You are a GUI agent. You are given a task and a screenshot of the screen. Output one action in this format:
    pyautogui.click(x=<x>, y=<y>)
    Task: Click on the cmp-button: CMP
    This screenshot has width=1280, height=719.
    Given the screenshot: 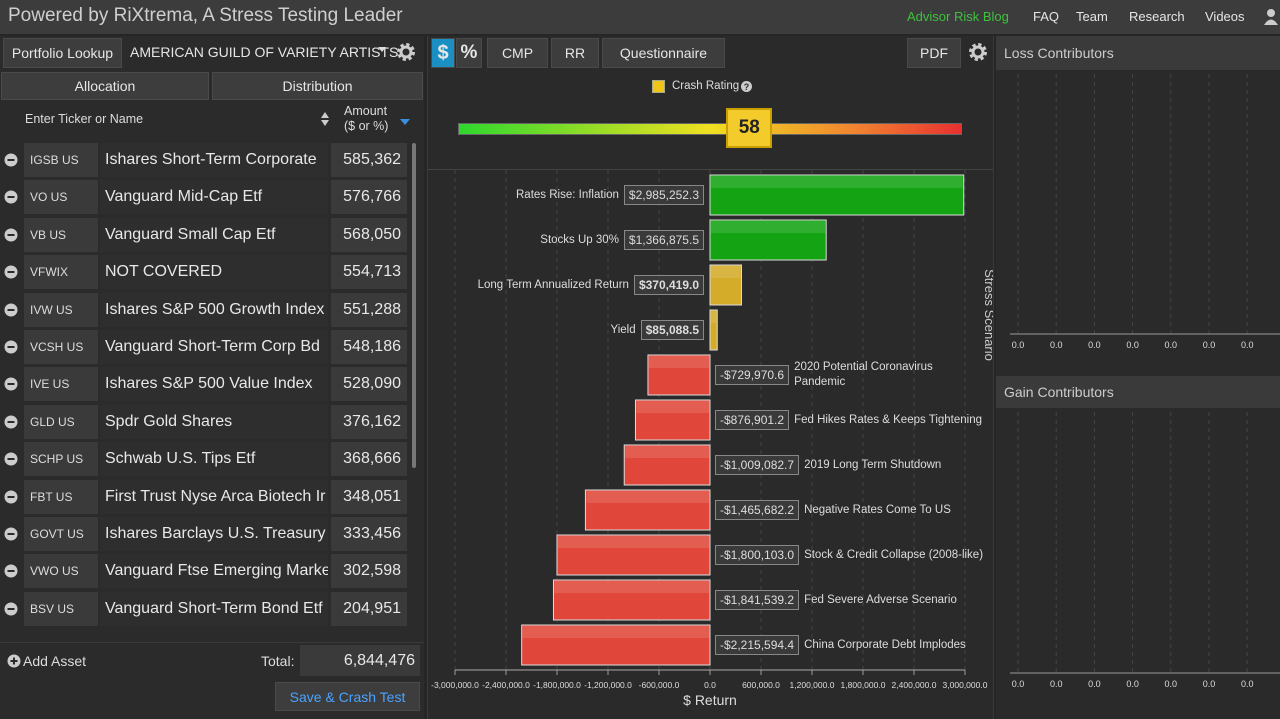 What is the action you would take?
    pyautogui.click(x=517, y=53)
    